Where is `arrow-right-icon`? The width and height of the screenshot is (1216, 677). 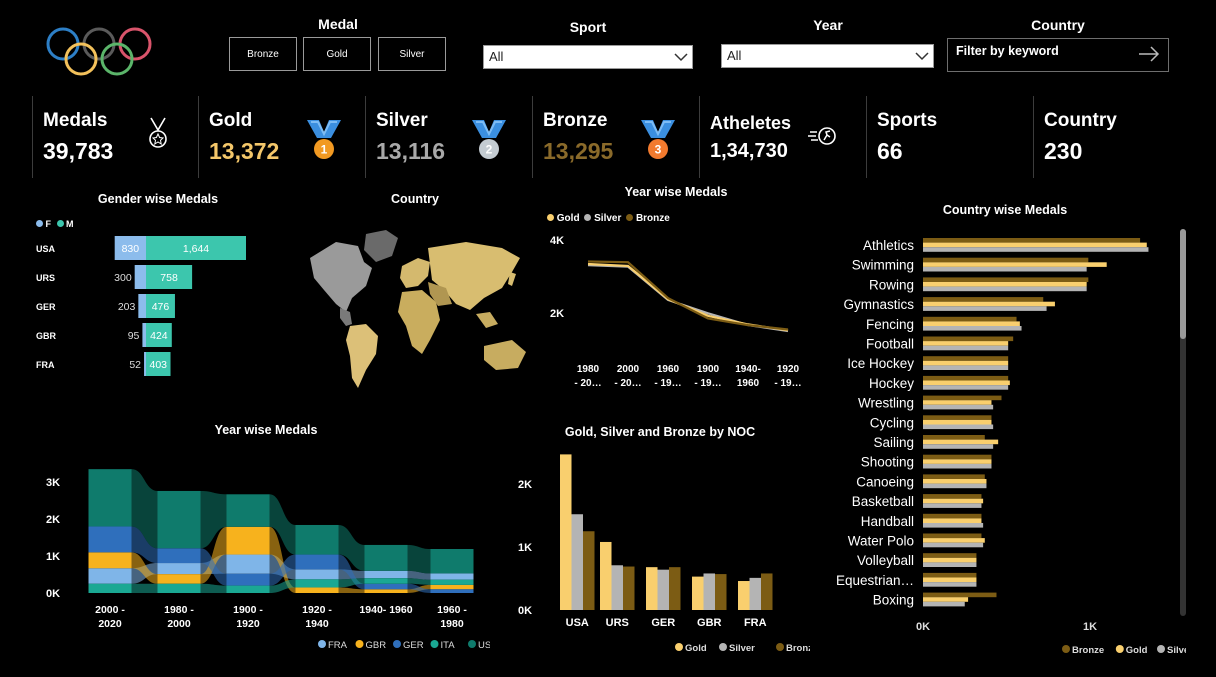
arrow-right-icon is located at coordinates (1149, 54).